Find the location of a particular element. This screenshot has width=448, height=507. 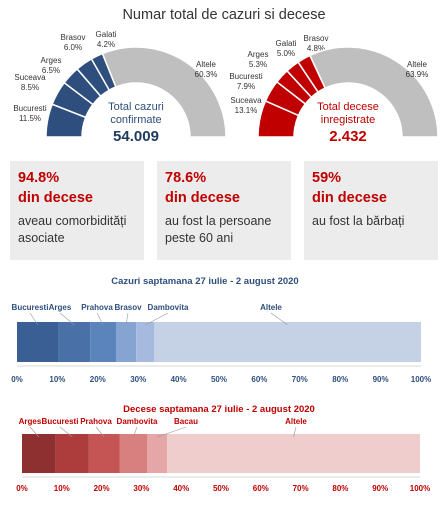

stat-description: au fost la bărbați is located at coordinates (371, 221).